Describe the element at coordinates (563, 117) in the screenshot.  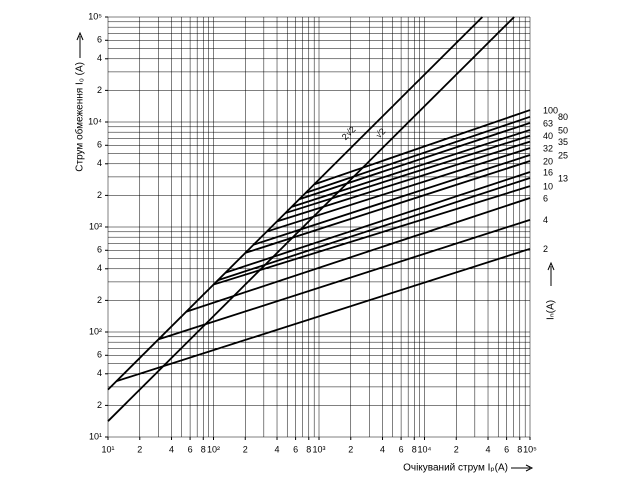
I see `series-label: 80` at that location.